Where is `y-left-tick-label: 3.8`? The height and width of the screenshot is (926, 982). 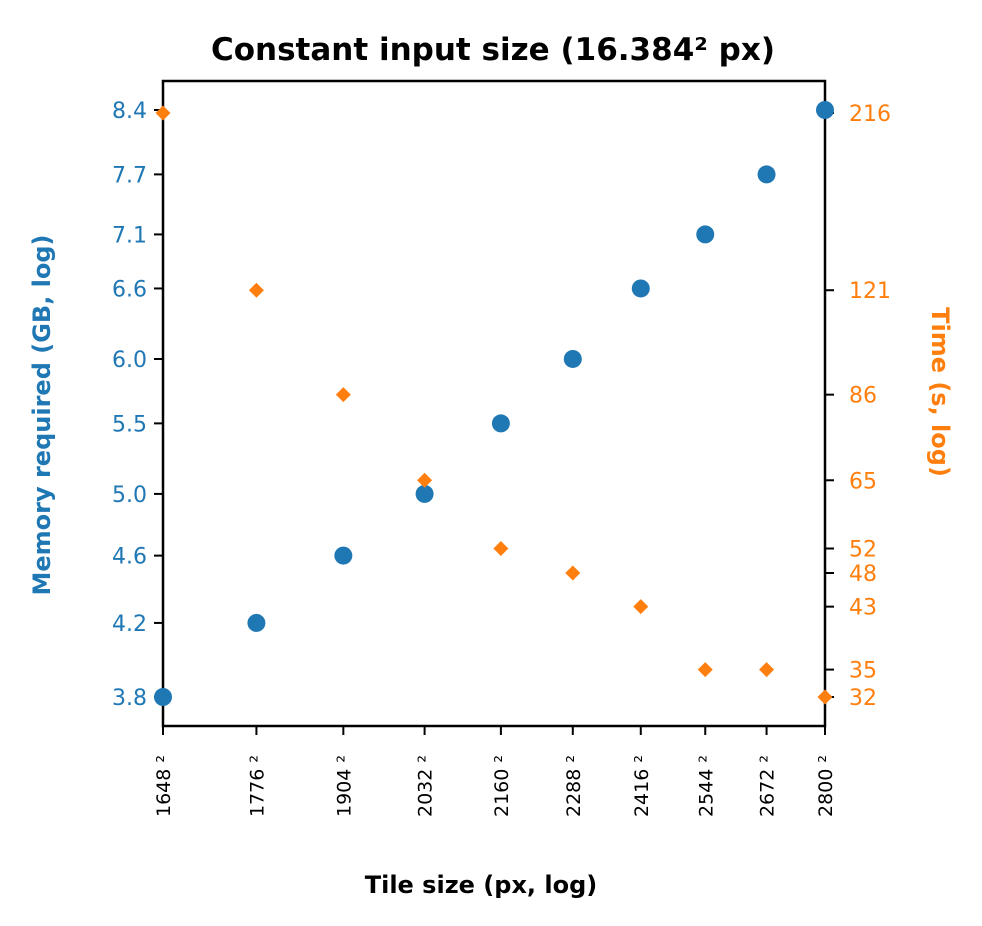 y-left-tick-label: 3.8 is located at coordinates (129, 698).